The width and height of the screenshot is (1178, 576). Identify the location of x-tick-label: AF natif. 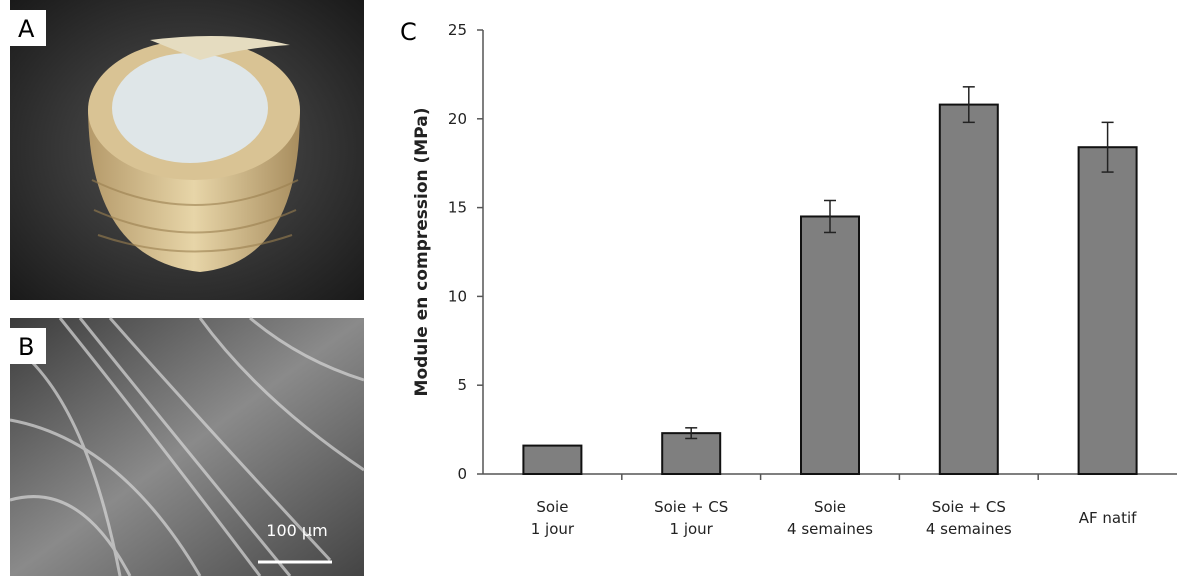
(1108, 518).